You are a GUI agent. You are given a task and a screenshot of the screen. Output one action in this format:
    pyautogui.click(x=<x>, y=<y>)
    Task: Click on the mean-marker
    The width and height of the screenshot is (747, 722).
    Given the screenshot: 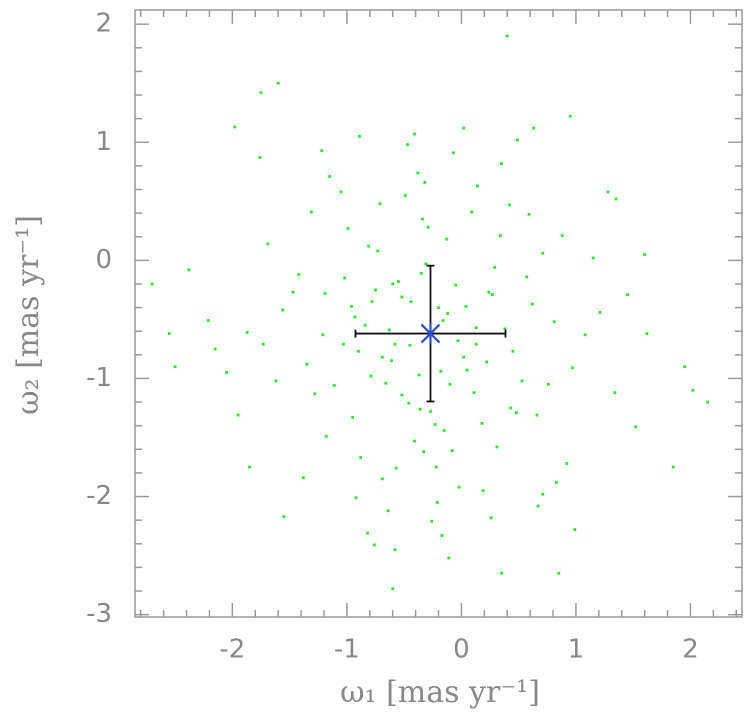 What is the action you would take?
    pyautogui.click(x=430, y=333)
    